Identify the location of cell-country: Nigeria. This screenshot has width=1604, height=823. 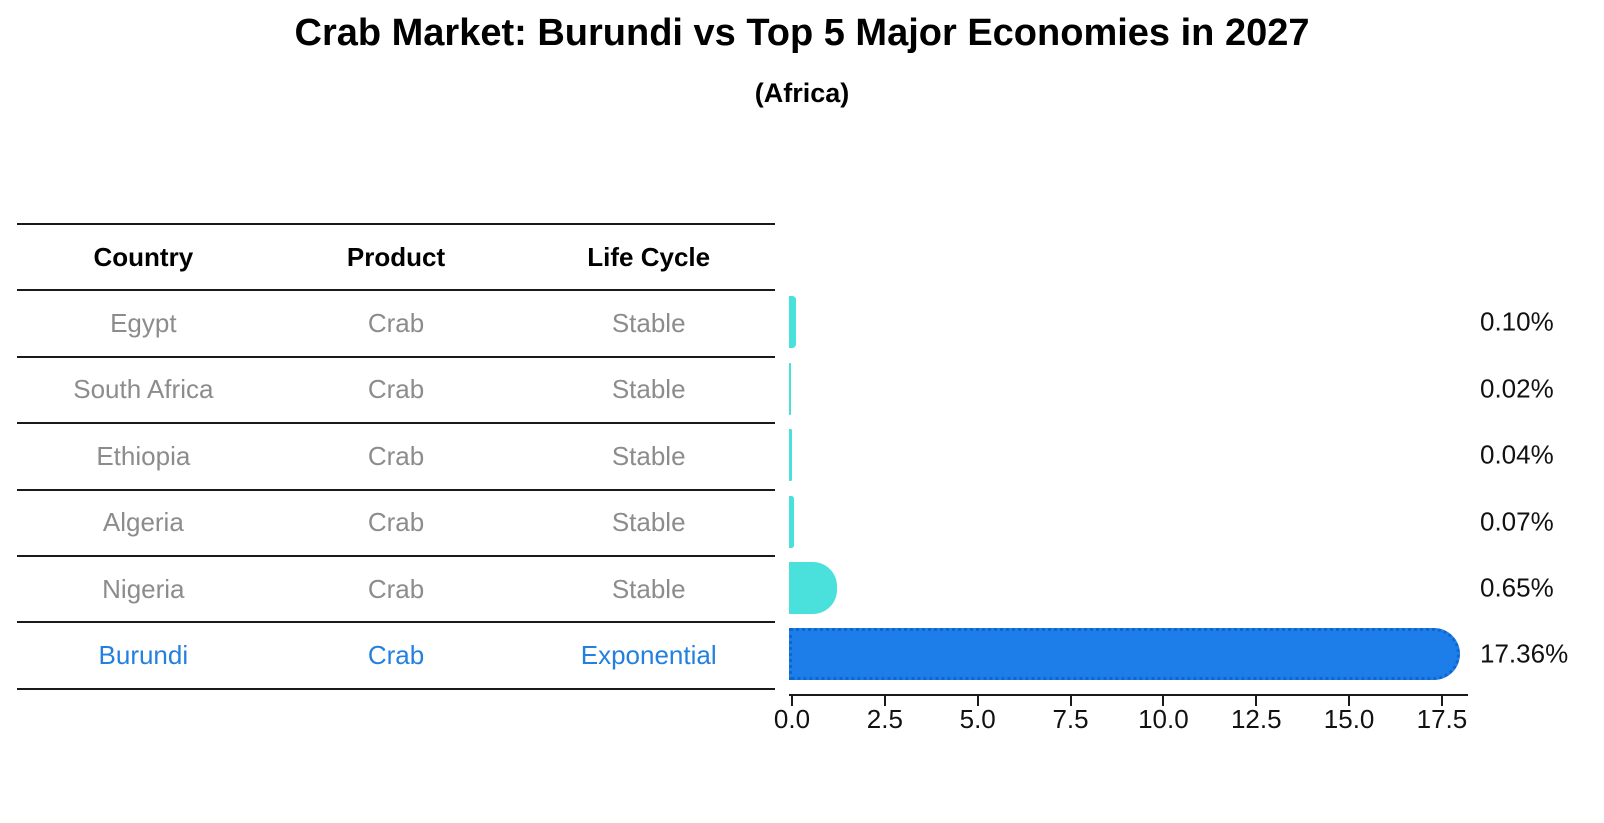
(143, 588).